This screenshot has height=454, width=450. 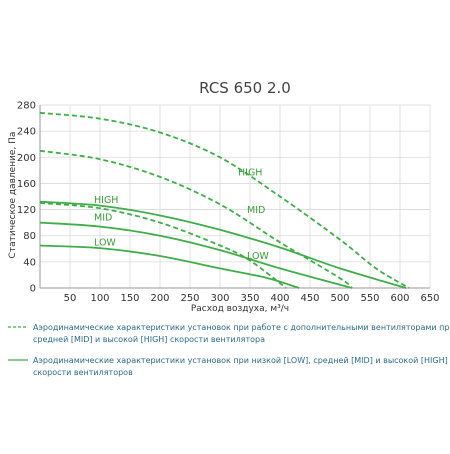 What do you see at coordinates (189, 298) in the screenshot?
I see `x-tick-label: 250` at bounding box center [189, 298].